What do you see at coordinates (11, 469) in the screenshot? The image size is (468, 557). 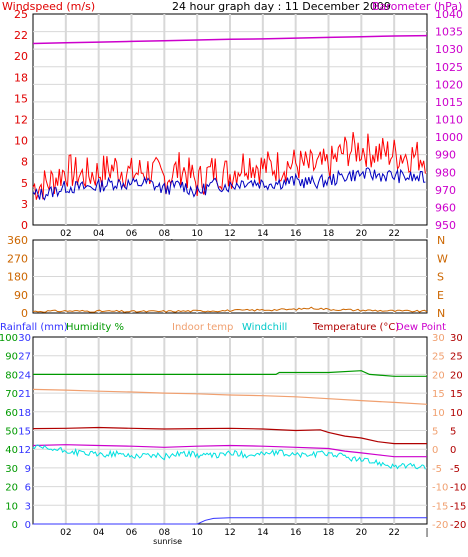 I see `humidity-tick-label: 30` at bounding box center [11, 469].